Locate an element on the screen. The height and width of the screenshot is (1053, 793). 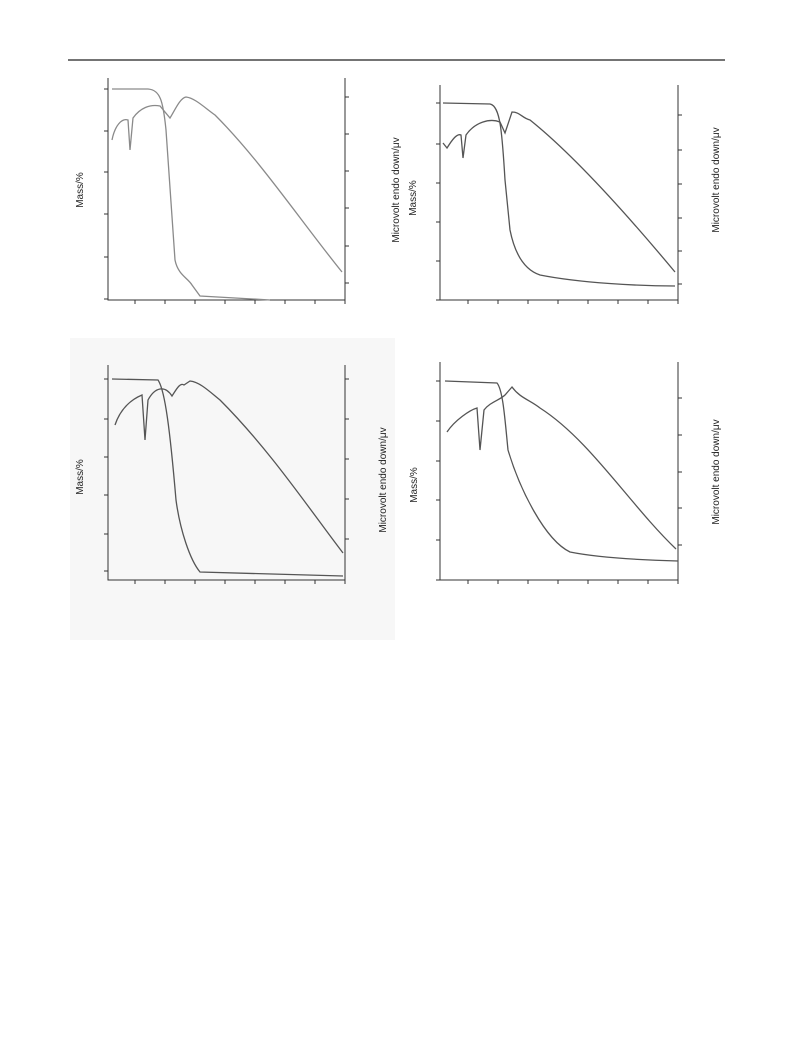
panel-1: Mass/% Microvolt endo down/μv is located at coordinates (238, 191).